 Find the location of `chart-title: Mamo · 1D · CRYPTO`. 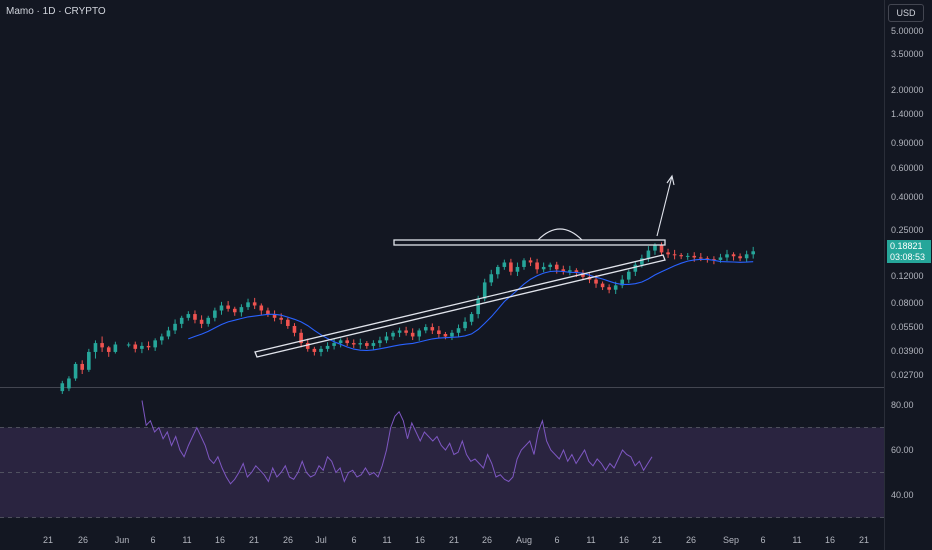

chart-title: Mamo · 1D · CRYPTO is located at coordinates (56, 11).